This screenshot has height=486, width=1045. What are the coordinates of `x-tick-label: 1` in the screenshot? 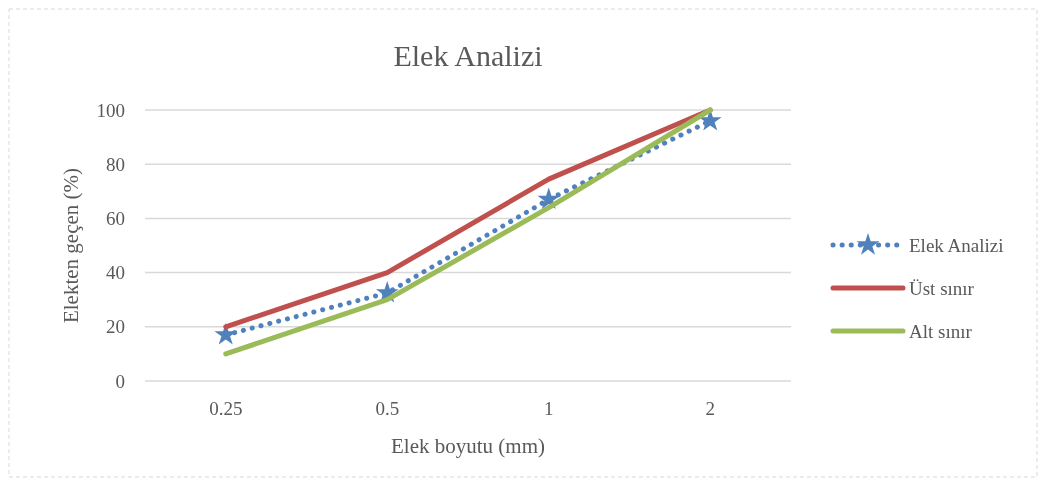 It's located at (549, 408).